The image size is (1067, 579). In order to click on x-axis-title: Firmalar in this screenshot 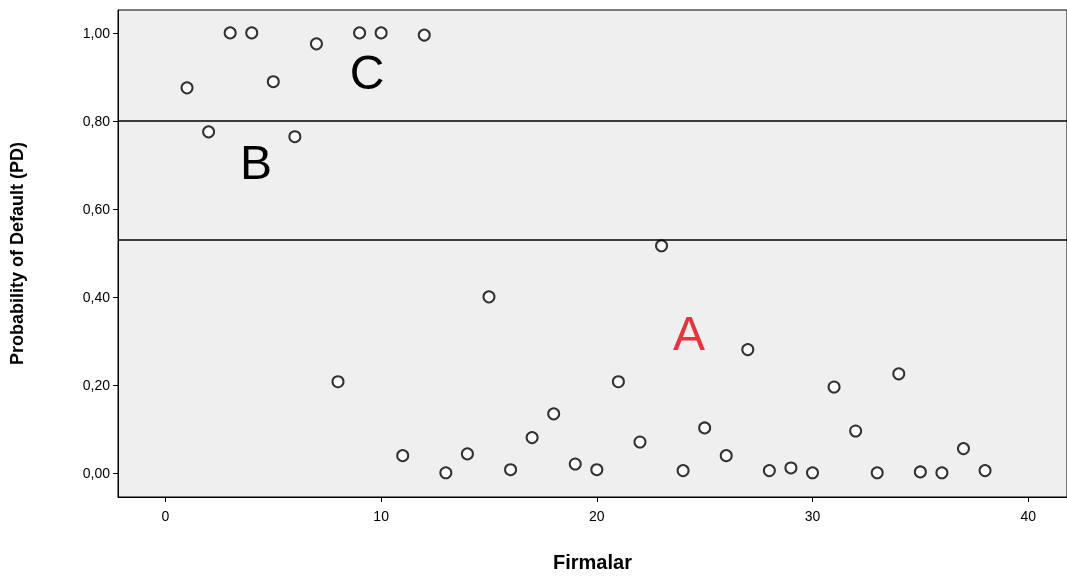, I will do `click(593, 562)`.